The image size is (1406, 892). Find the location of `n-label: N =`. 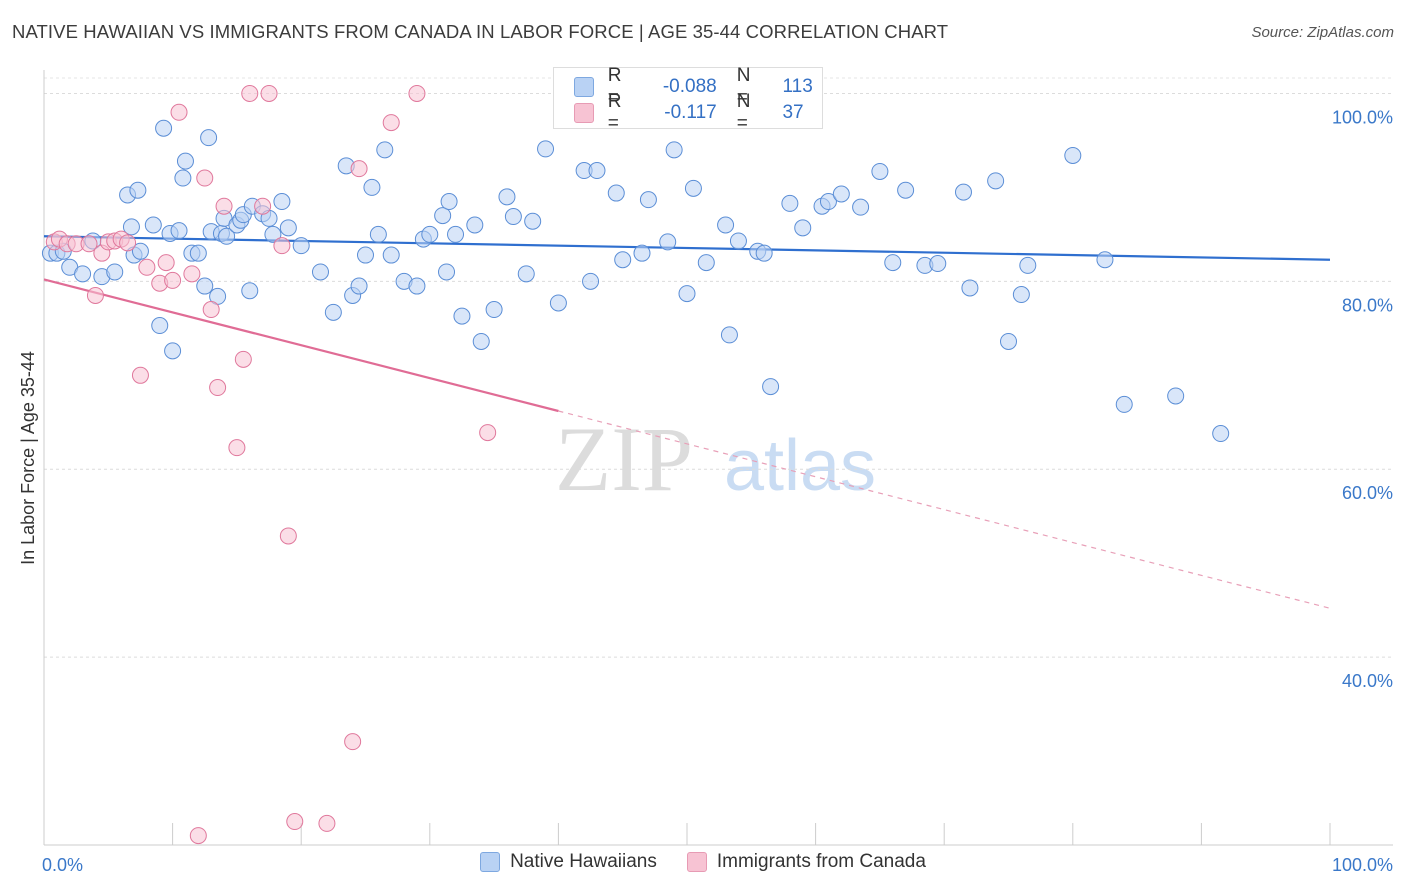

n-label: N = is located at coordinates (743, 112).